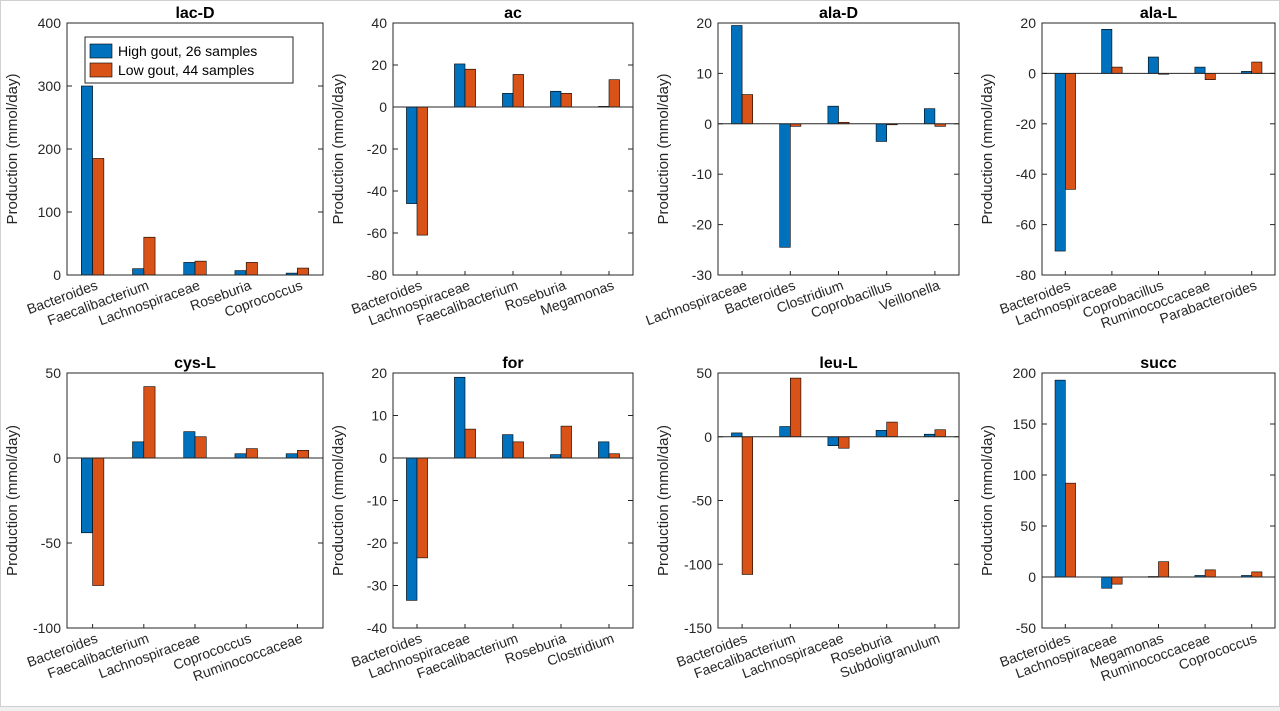 This screenshot has width=1280, height=711. I want to click on chart-3-ytick-label: 20, so click(1028, 23).